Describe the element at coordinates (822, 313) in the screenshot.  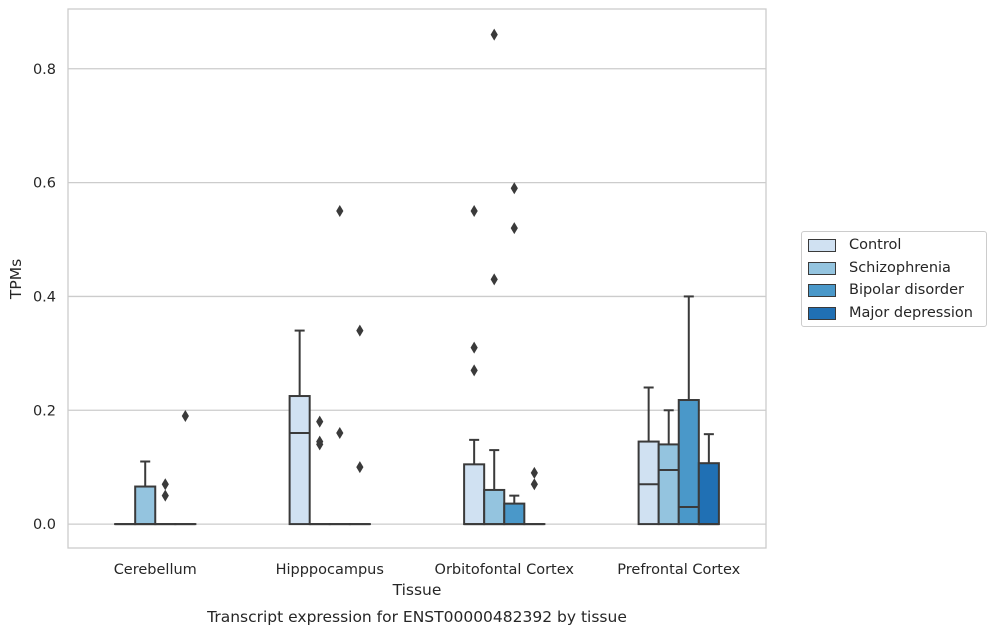
I see `legend-swatch-major-depression` at that location.